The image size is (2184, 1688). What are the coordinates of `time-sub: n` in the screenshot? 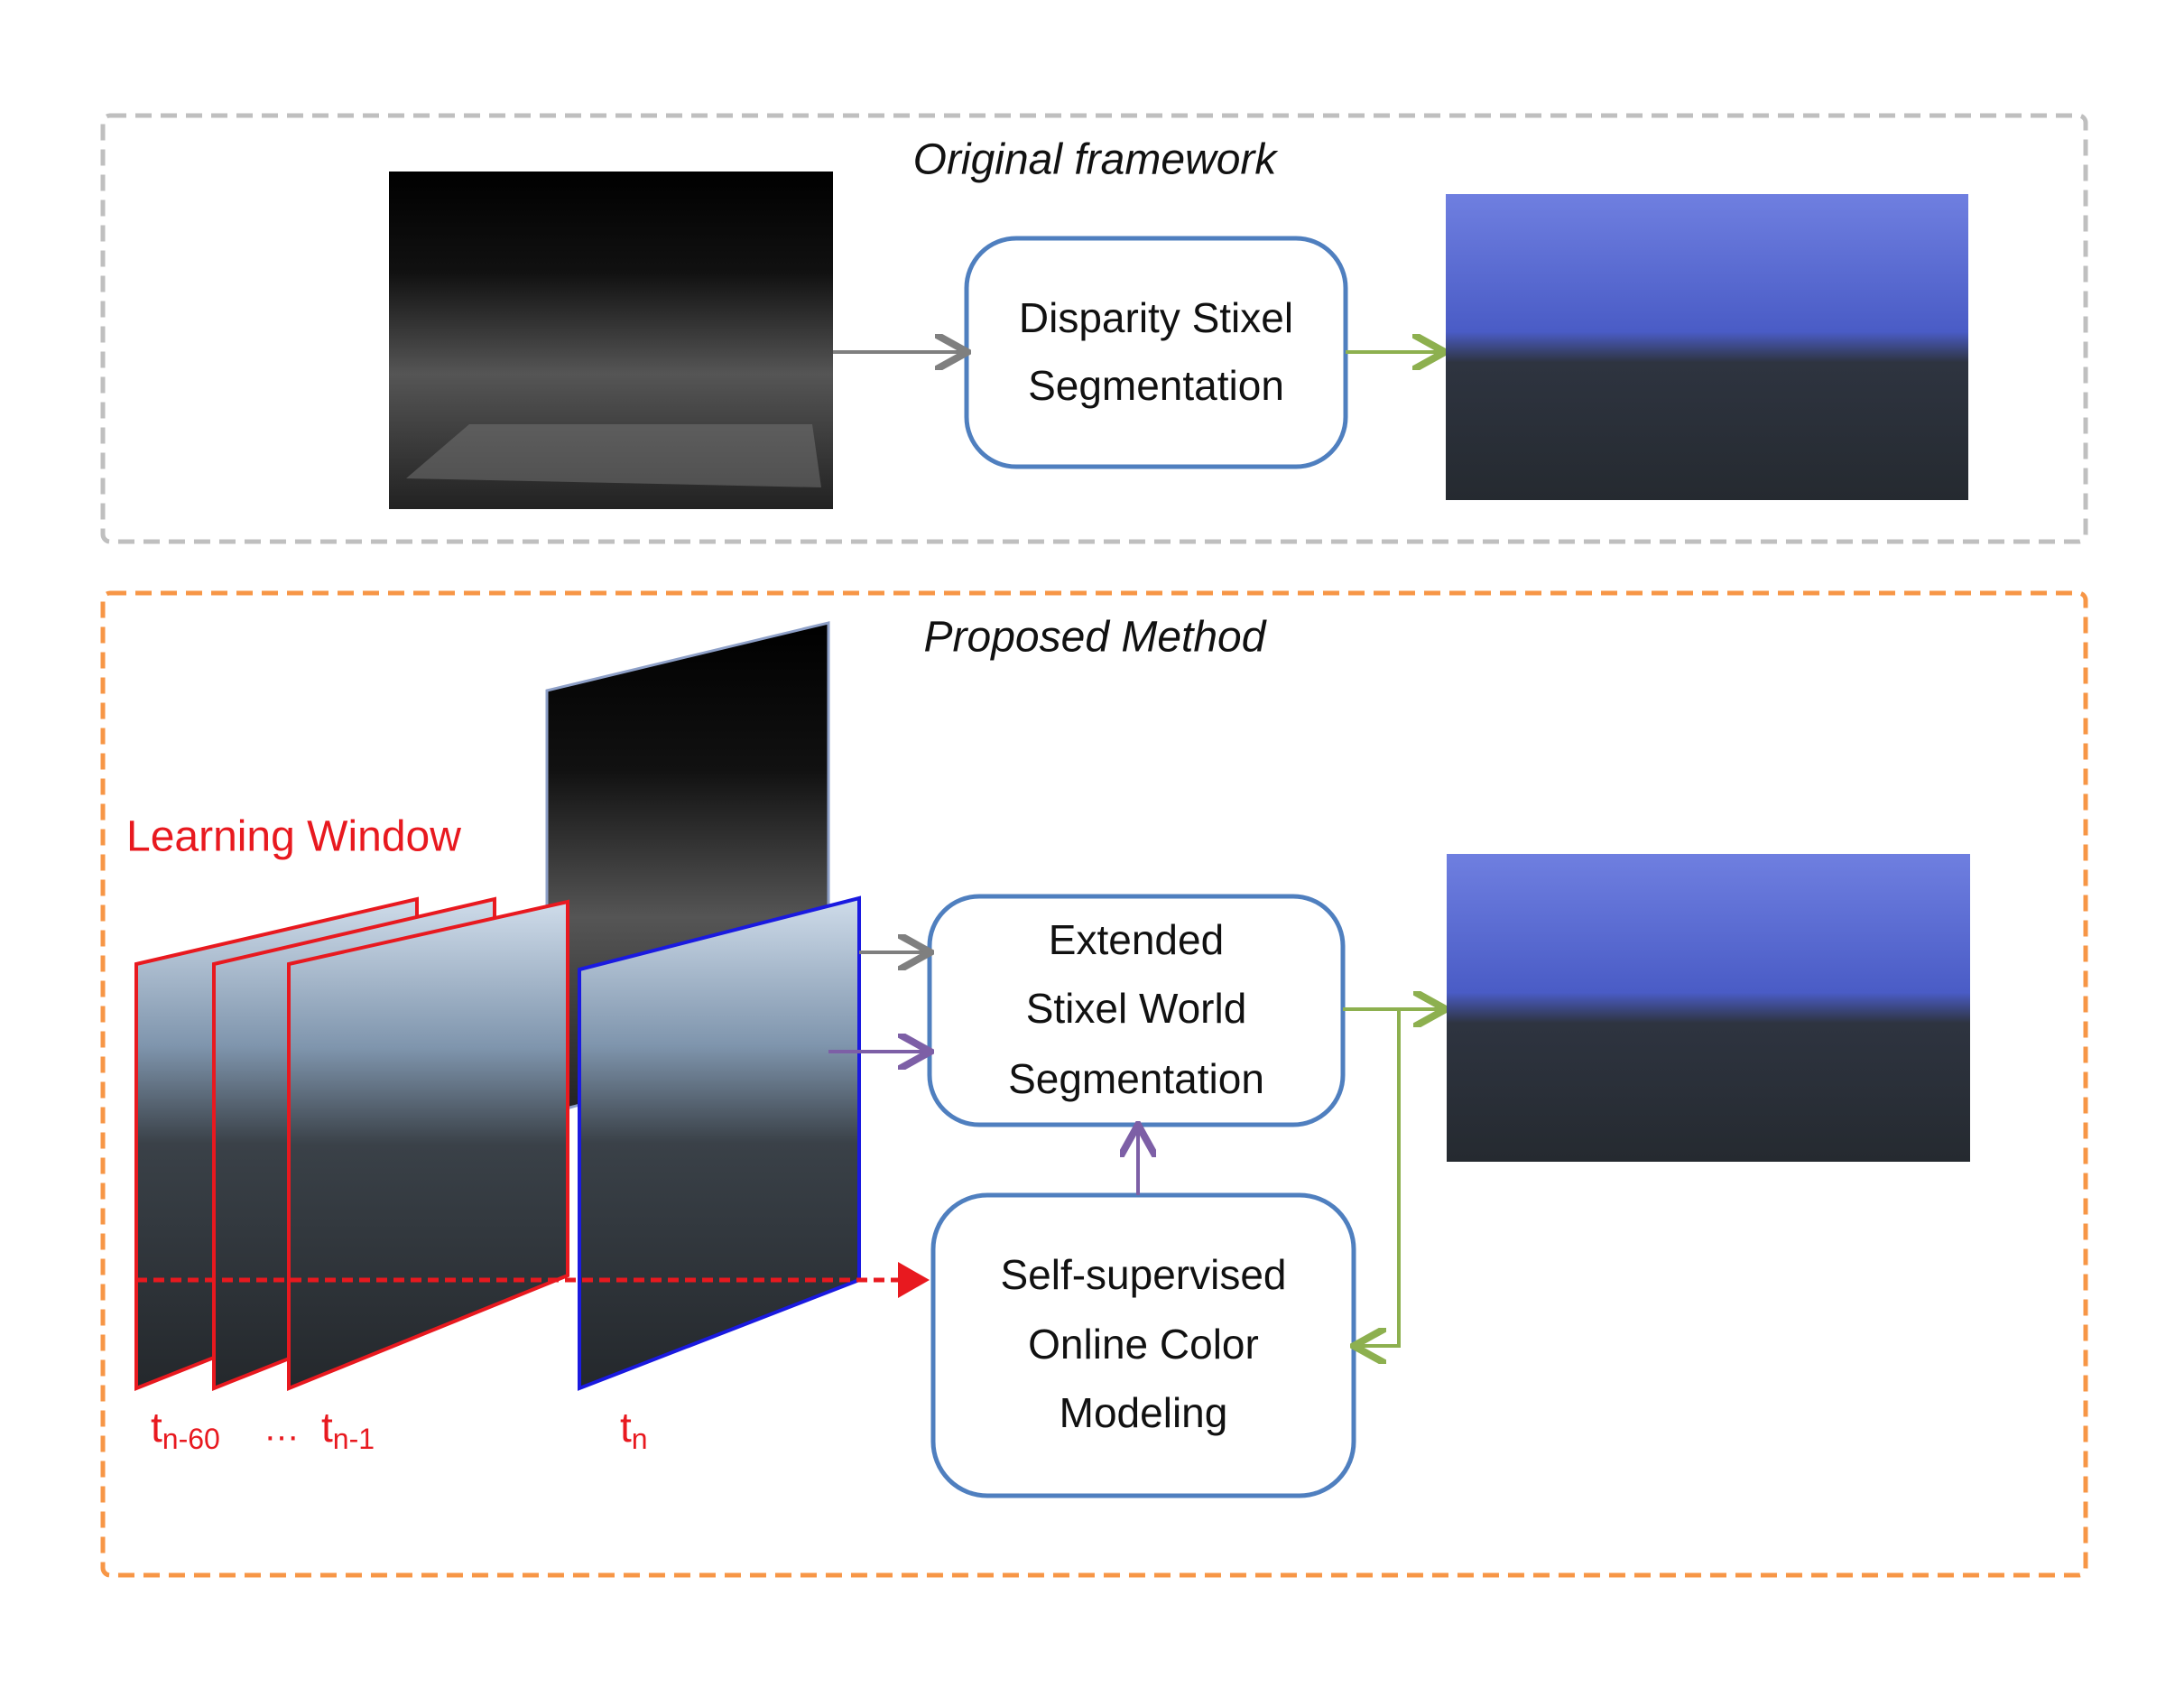 It's located at (640, 1439).